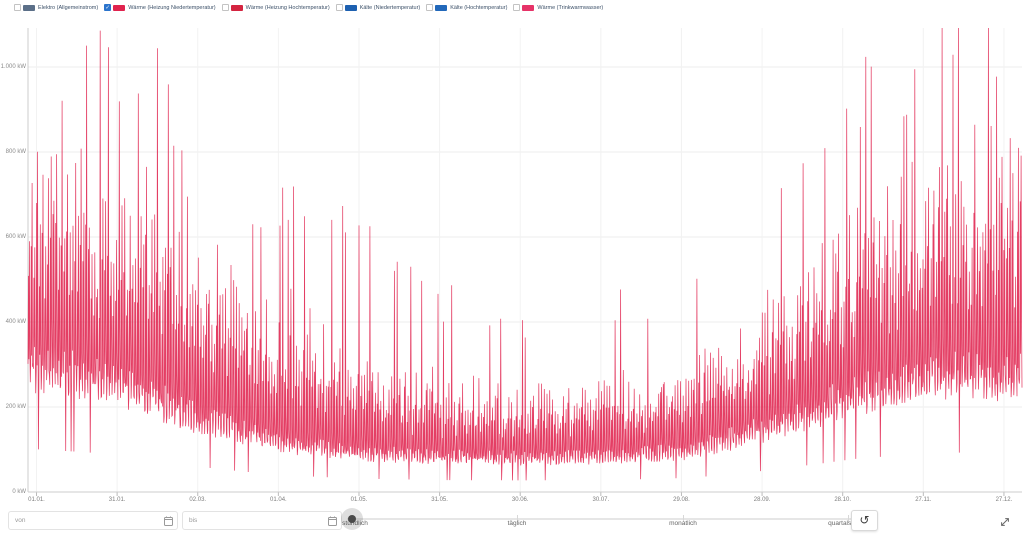 Image resolution: width=1024 pixels, height=556 pixels. Describe the element at coordinates (15, 237) in the screenshot. I see `y-axis-tick-label: 600 kW` at that location.